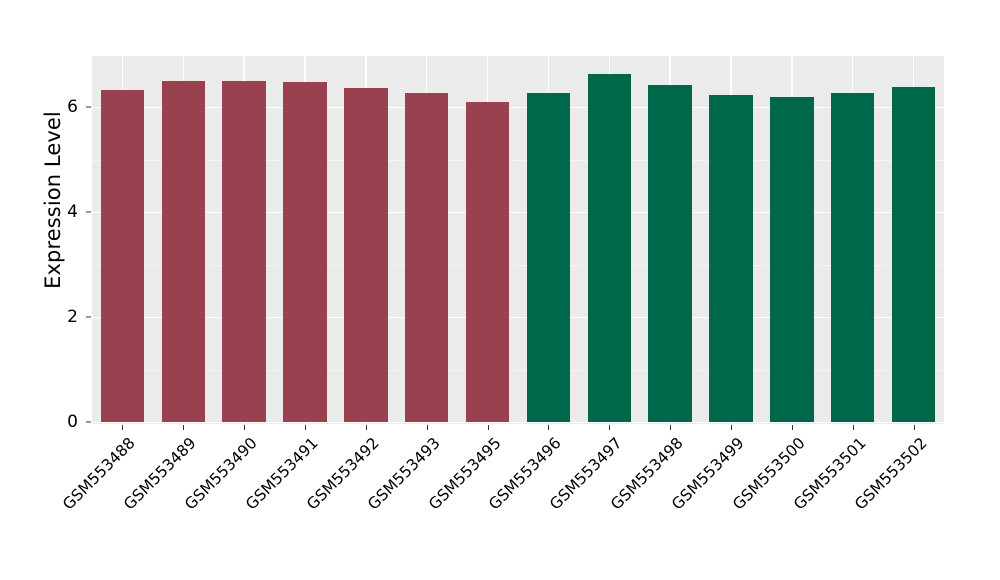 Image resolution: width=1000 pixels, height=580 pixels. I want to click on y-axis-tick-label: 2, so click(72, 317).